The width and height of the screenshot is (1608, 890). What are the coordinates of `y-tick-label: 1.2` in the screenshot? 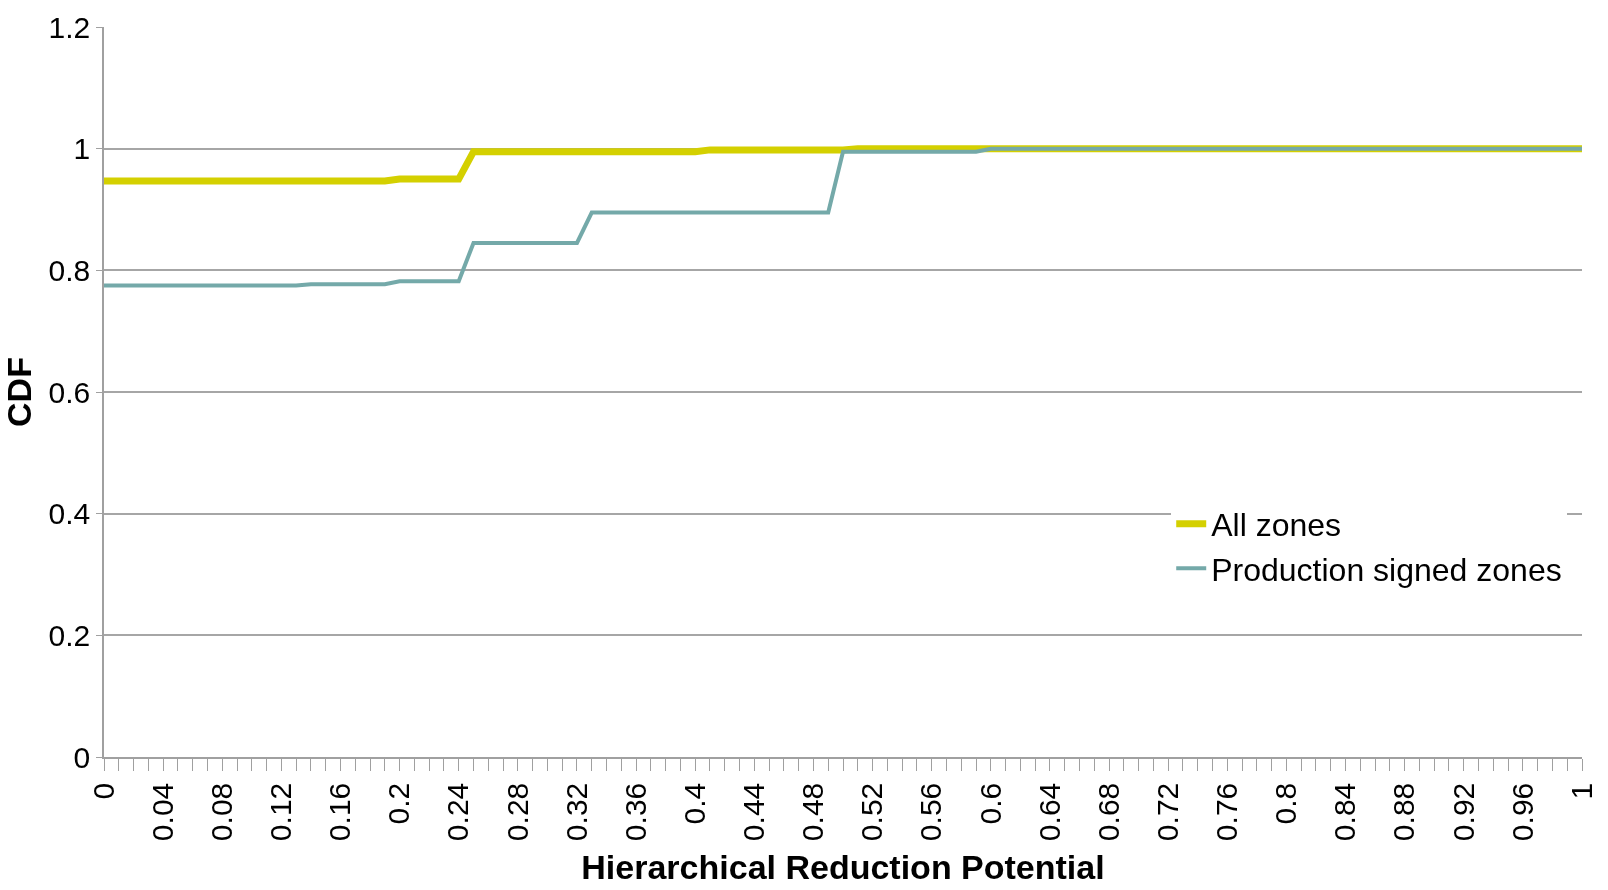 It's located at (69, 27).